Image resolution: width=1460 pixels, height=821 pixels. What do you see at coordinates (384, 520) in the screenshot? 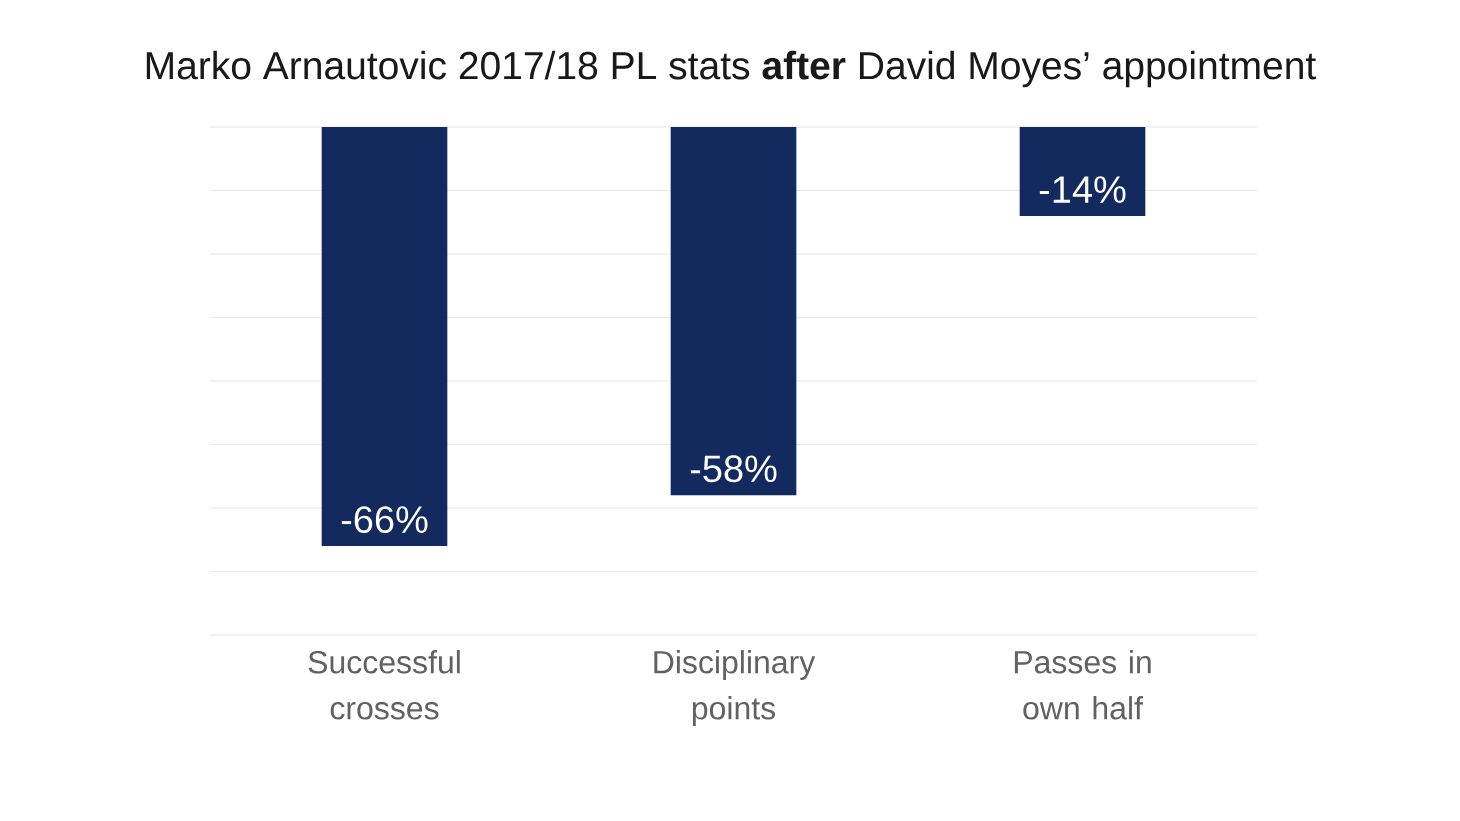
I see `data-label: -66%` at bounding box center [384, 520].